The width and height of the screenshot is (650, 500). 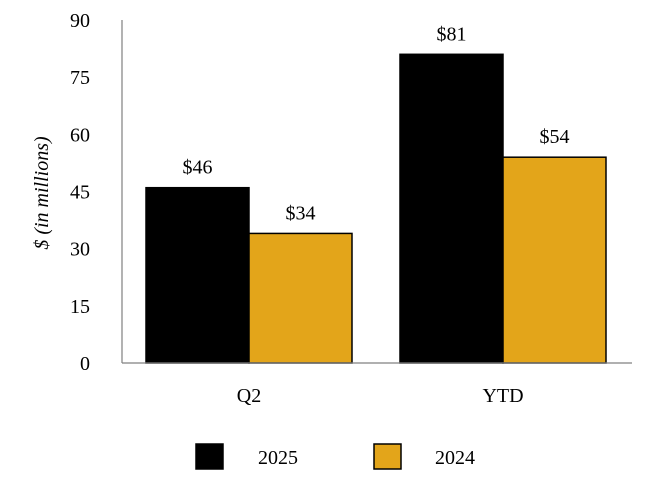 I want to click on bar-2024-ytd, so click(x=554, y=260).